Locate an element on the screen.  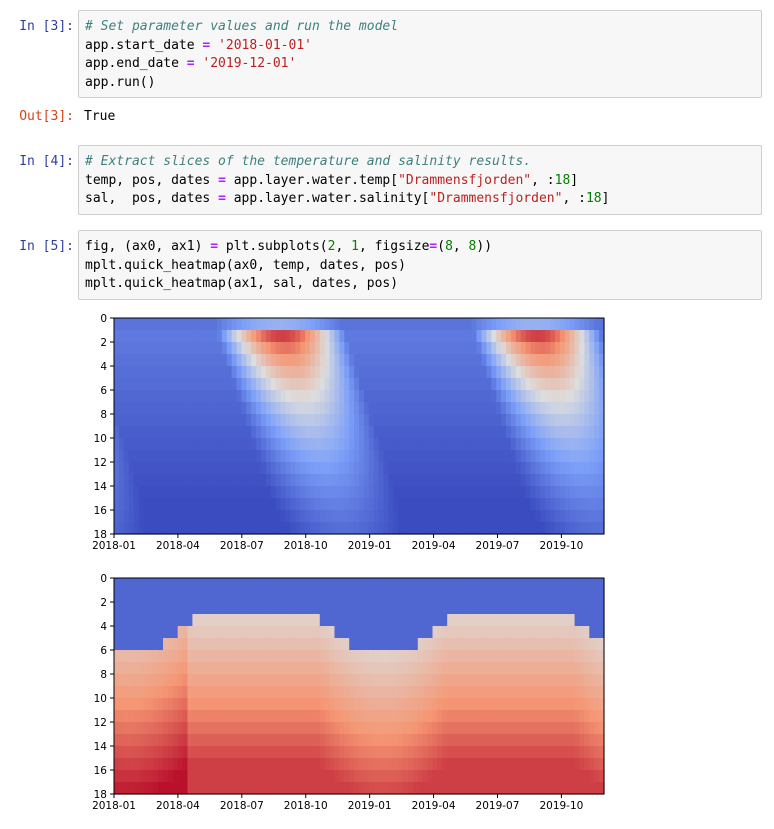
code-token: 2 is located at coordinates (331, 246).